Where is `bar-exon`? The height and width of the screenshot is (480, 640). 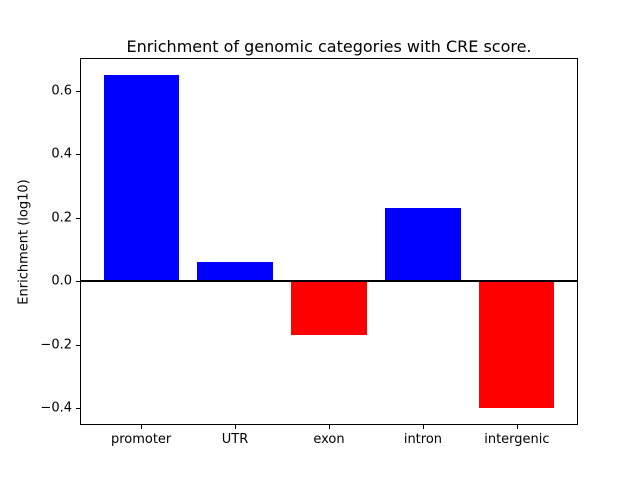
bar-exon is located at coordinates (329, 308).